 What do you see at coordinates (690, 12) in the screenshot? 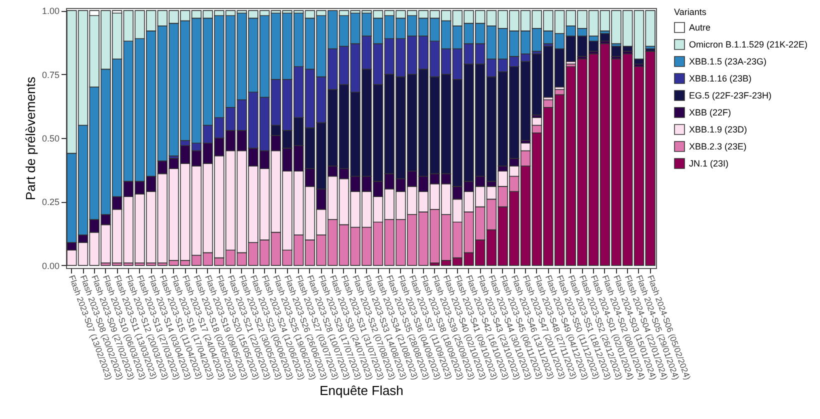
I see `legend-title: Variants` at bounding box center [690, 12].